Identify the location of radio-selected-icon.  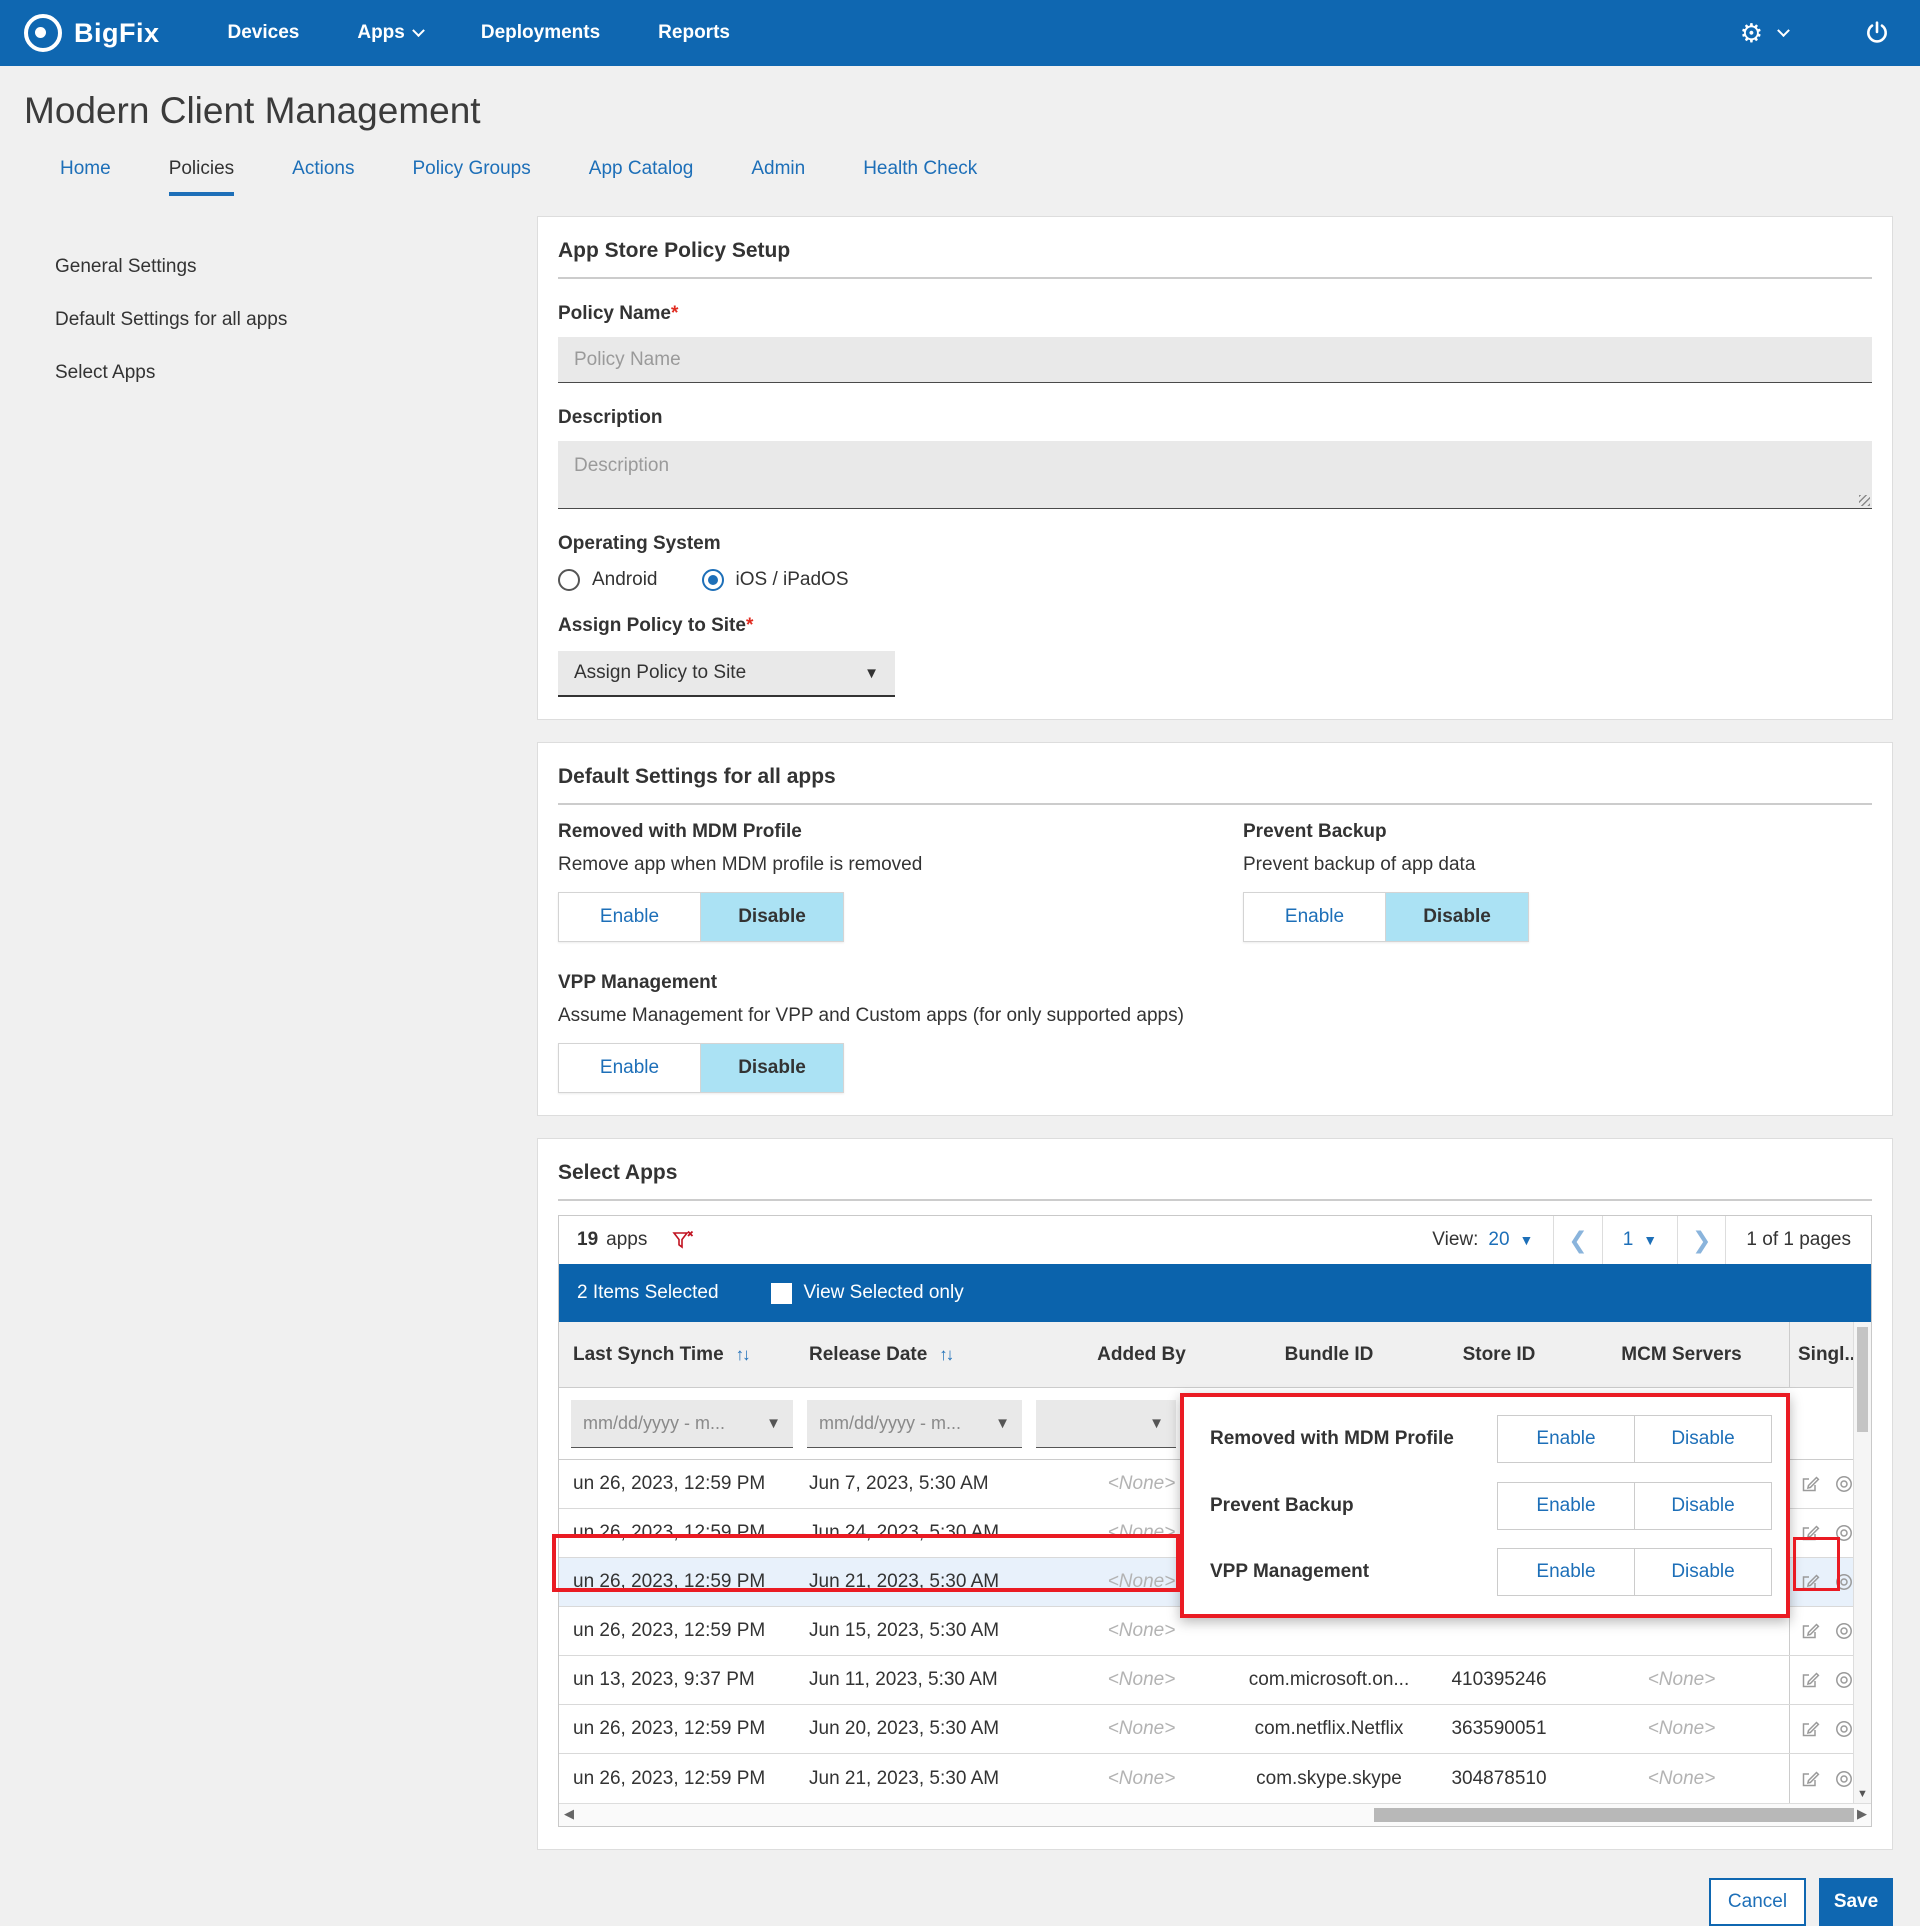
(712, 580).